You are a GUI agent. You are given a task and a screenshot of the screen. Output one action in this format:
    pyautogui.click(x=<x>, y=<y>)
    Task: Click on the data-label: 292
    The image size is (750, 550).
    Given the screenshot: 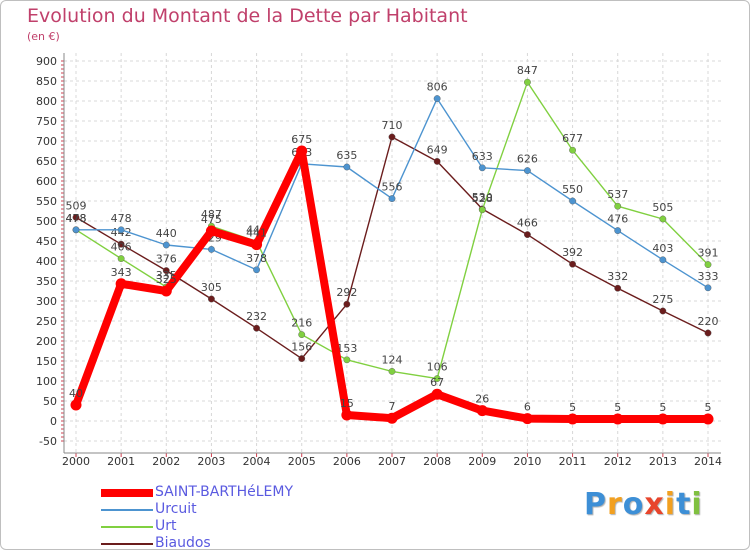 What is the action you would take?
    pyautogui.click(x=346, y=292)
    